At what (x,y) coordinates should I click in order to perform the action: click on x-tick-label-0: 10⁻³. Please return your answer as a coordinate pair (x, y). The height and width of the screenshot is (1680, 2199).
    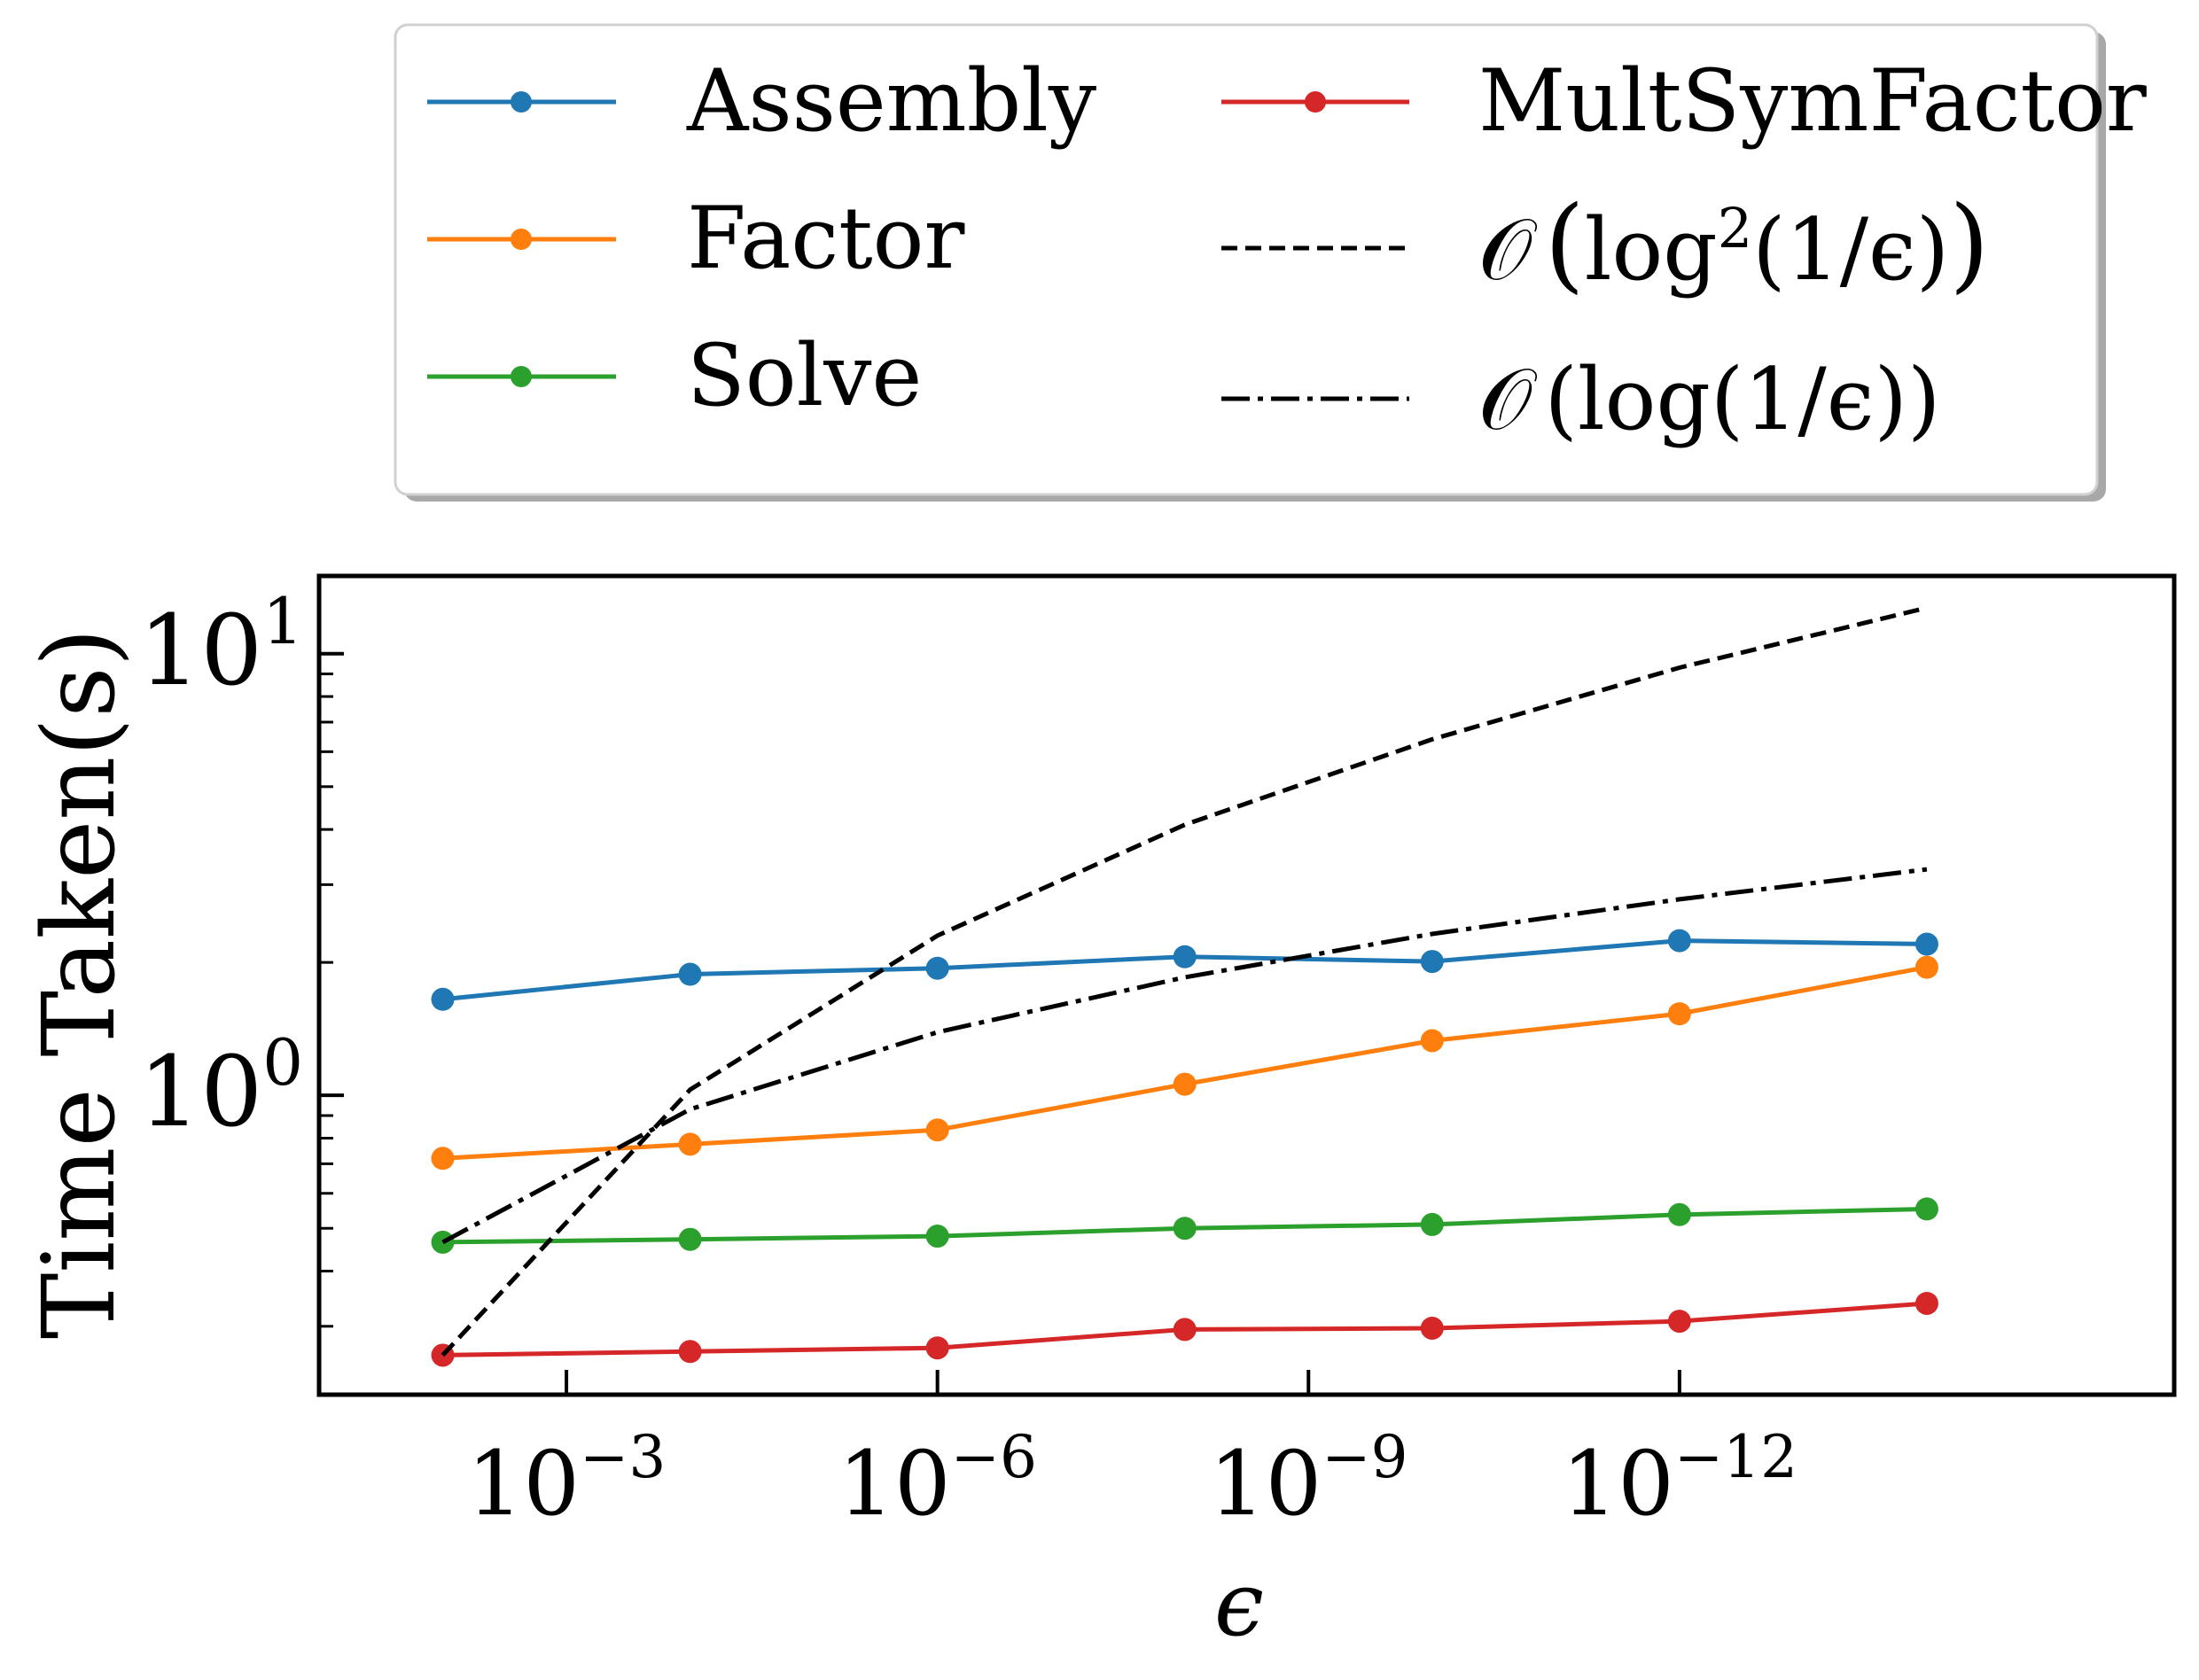
    Looking at the image, I should click on (567, 1479).